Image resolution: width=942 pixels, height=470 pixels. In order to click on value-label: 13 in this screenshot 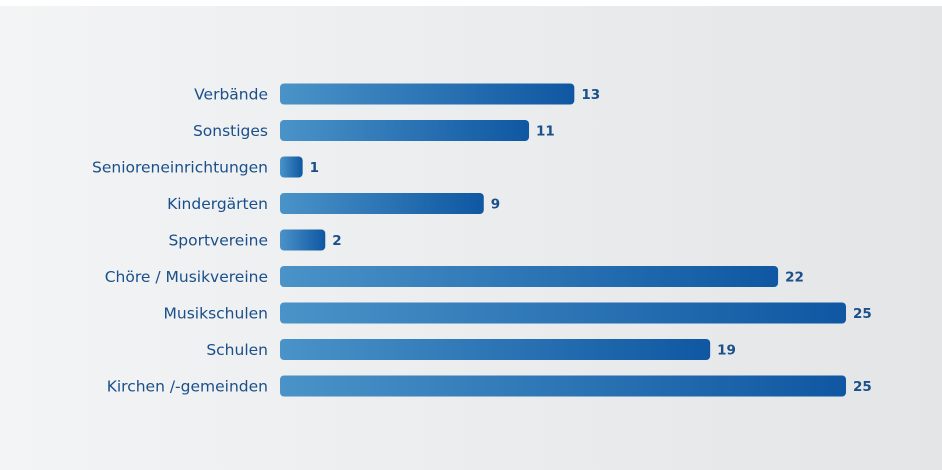, I will do `click(590, 95)`.